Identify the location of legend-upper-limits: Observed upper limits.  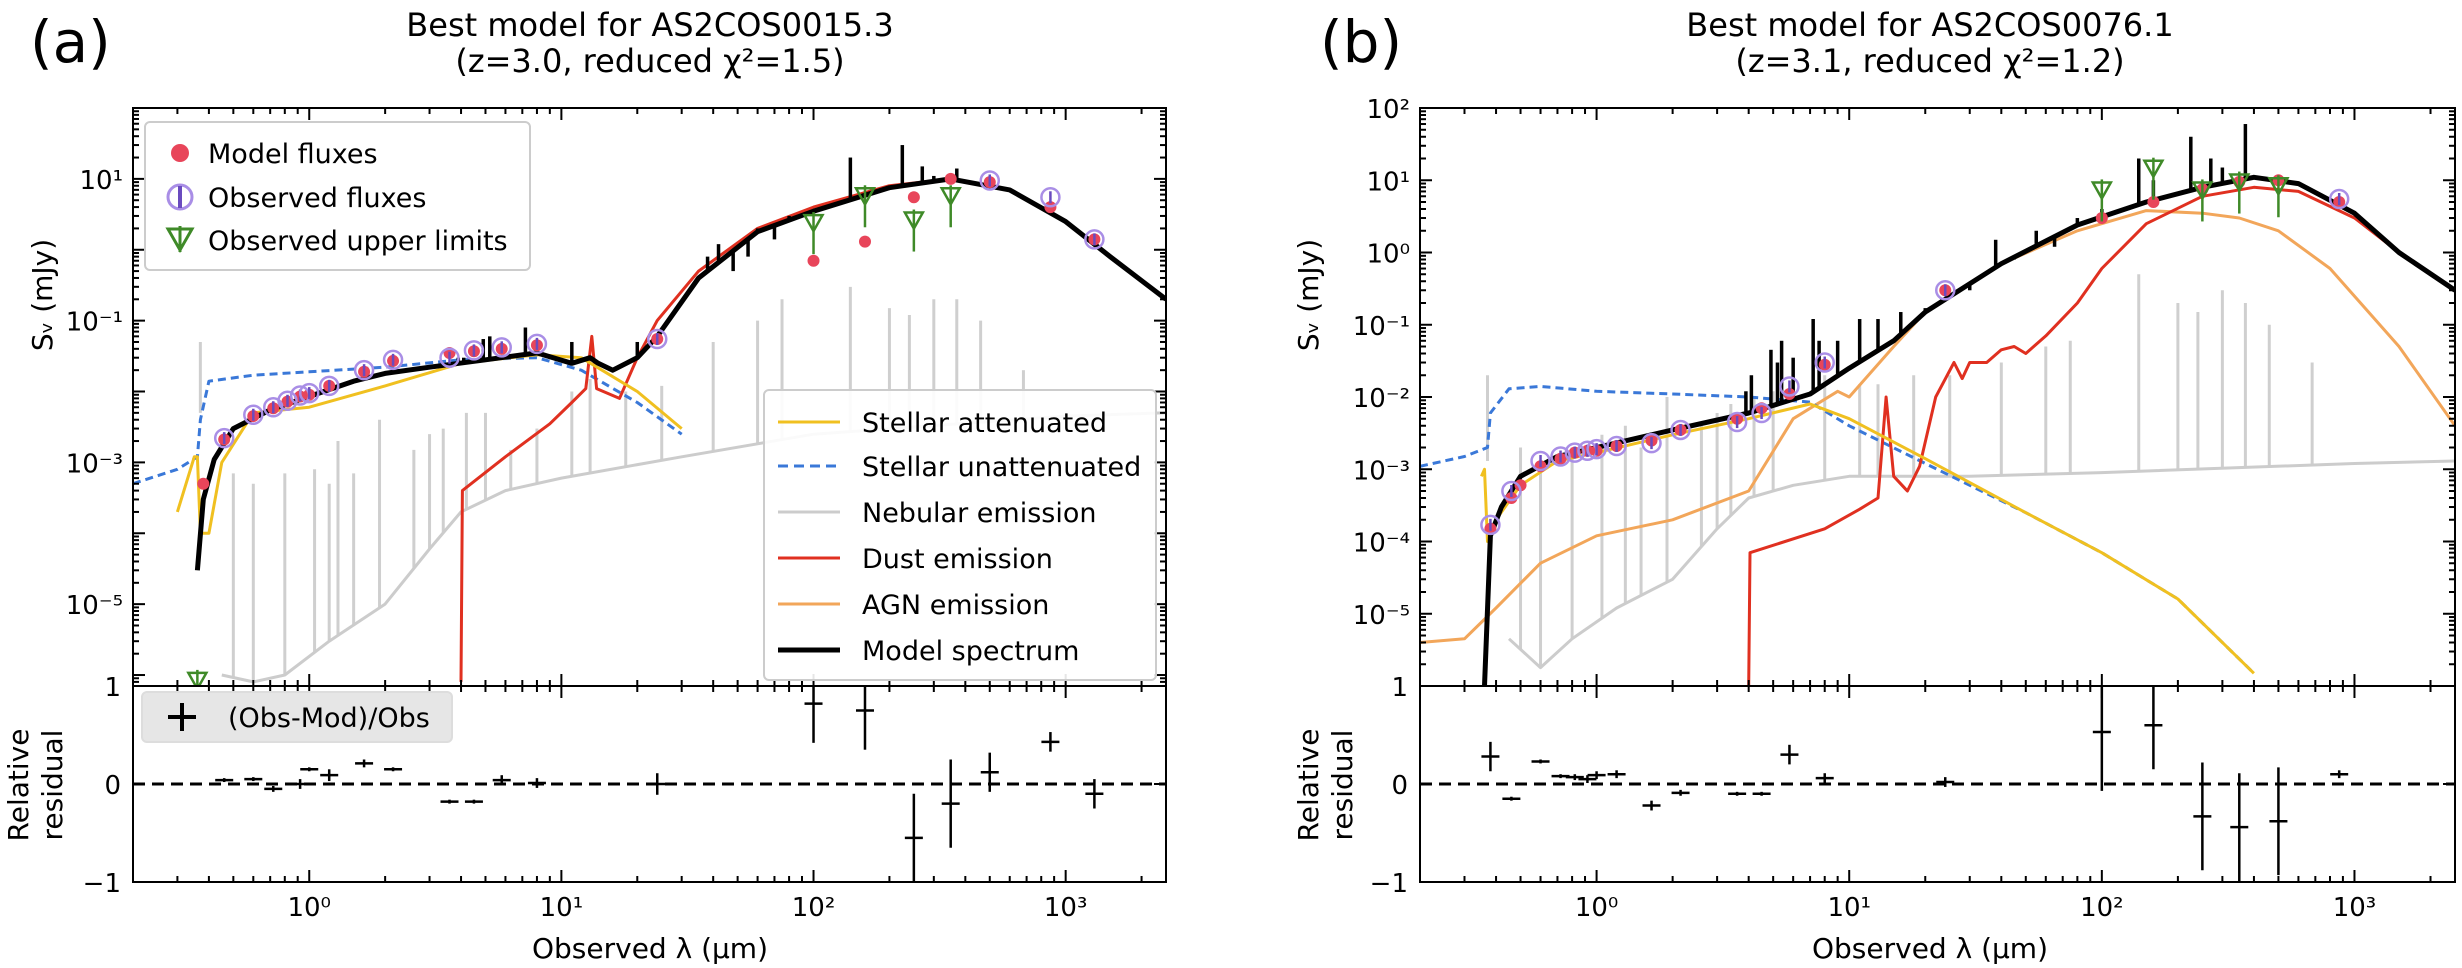
(358, 241).